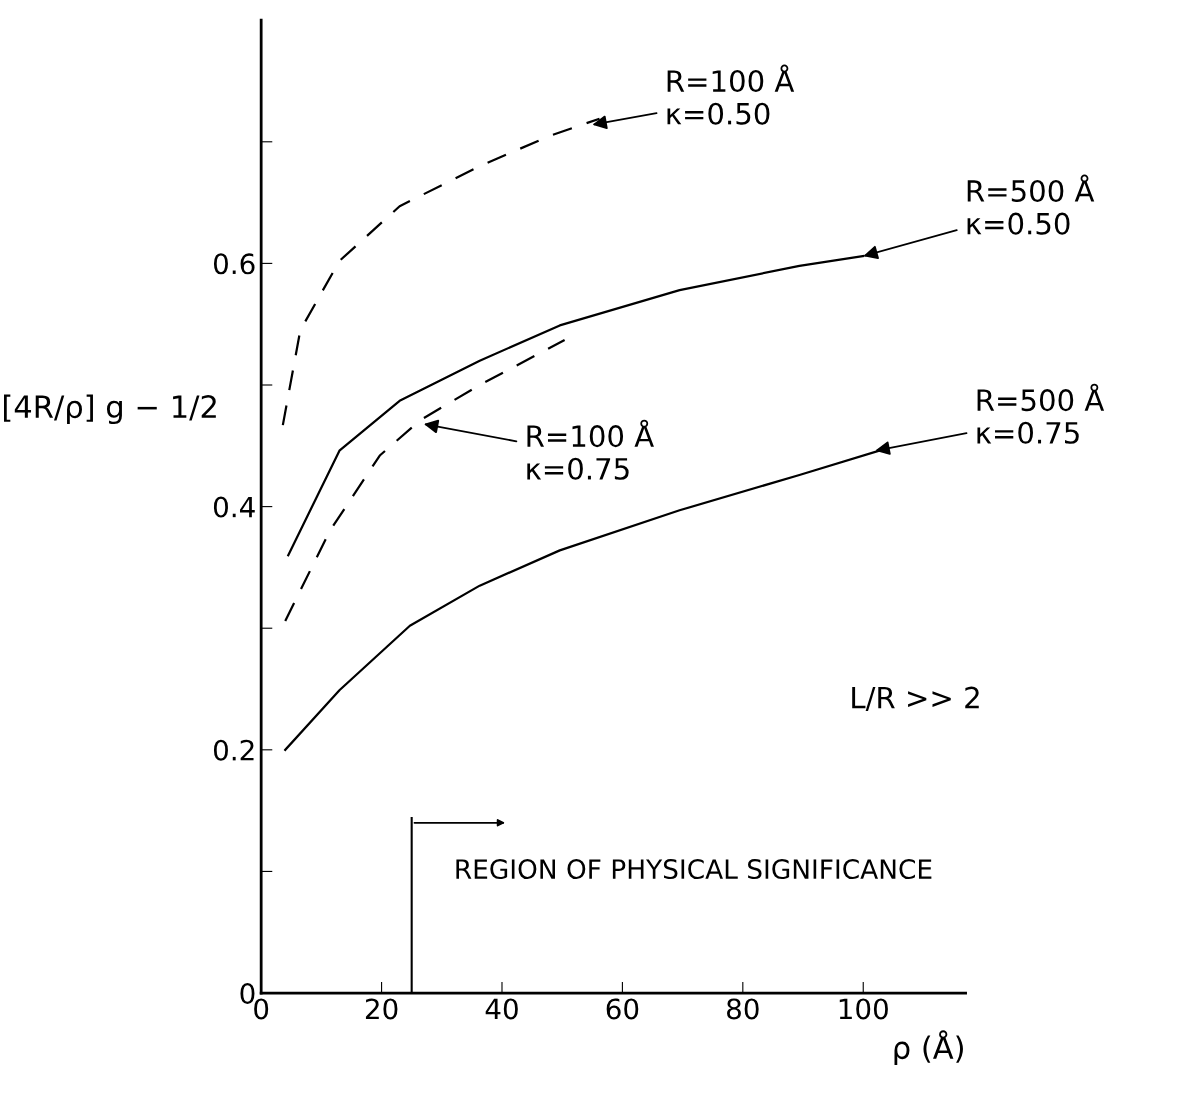 The width and height of the screenshot is (1198, 1103). What do you see at coordinates (590, 449) in the screenshot?
I see `annotation: R=100 Å κ=0.75` at bounding box center [590, 449].